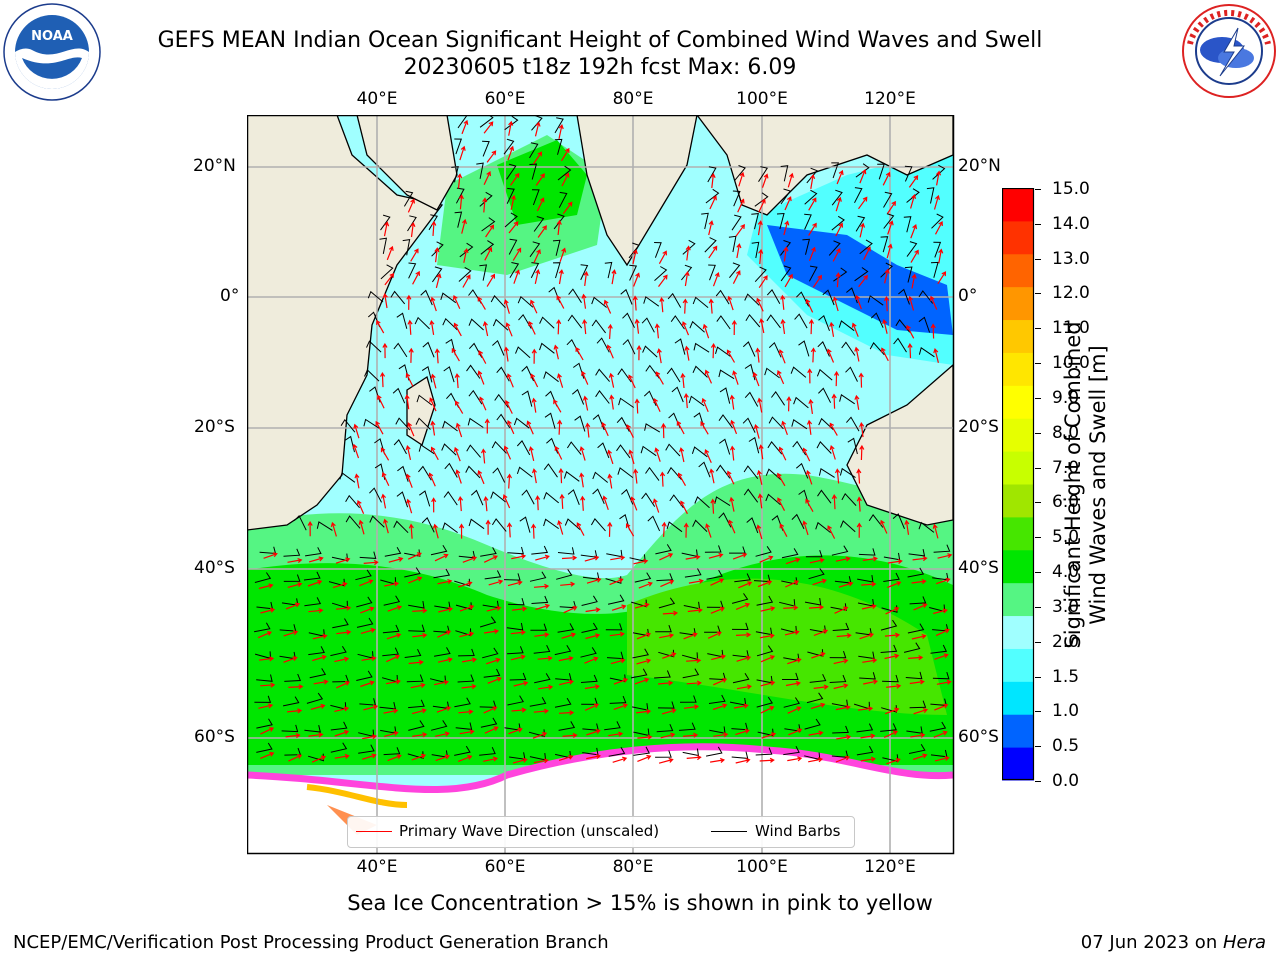 The width and height of the screenshot is (1280, 960). Describe the element at coordinates (1066, 537) in the screenshot. I see `colorbar-tick-label: 5.0` at that location.